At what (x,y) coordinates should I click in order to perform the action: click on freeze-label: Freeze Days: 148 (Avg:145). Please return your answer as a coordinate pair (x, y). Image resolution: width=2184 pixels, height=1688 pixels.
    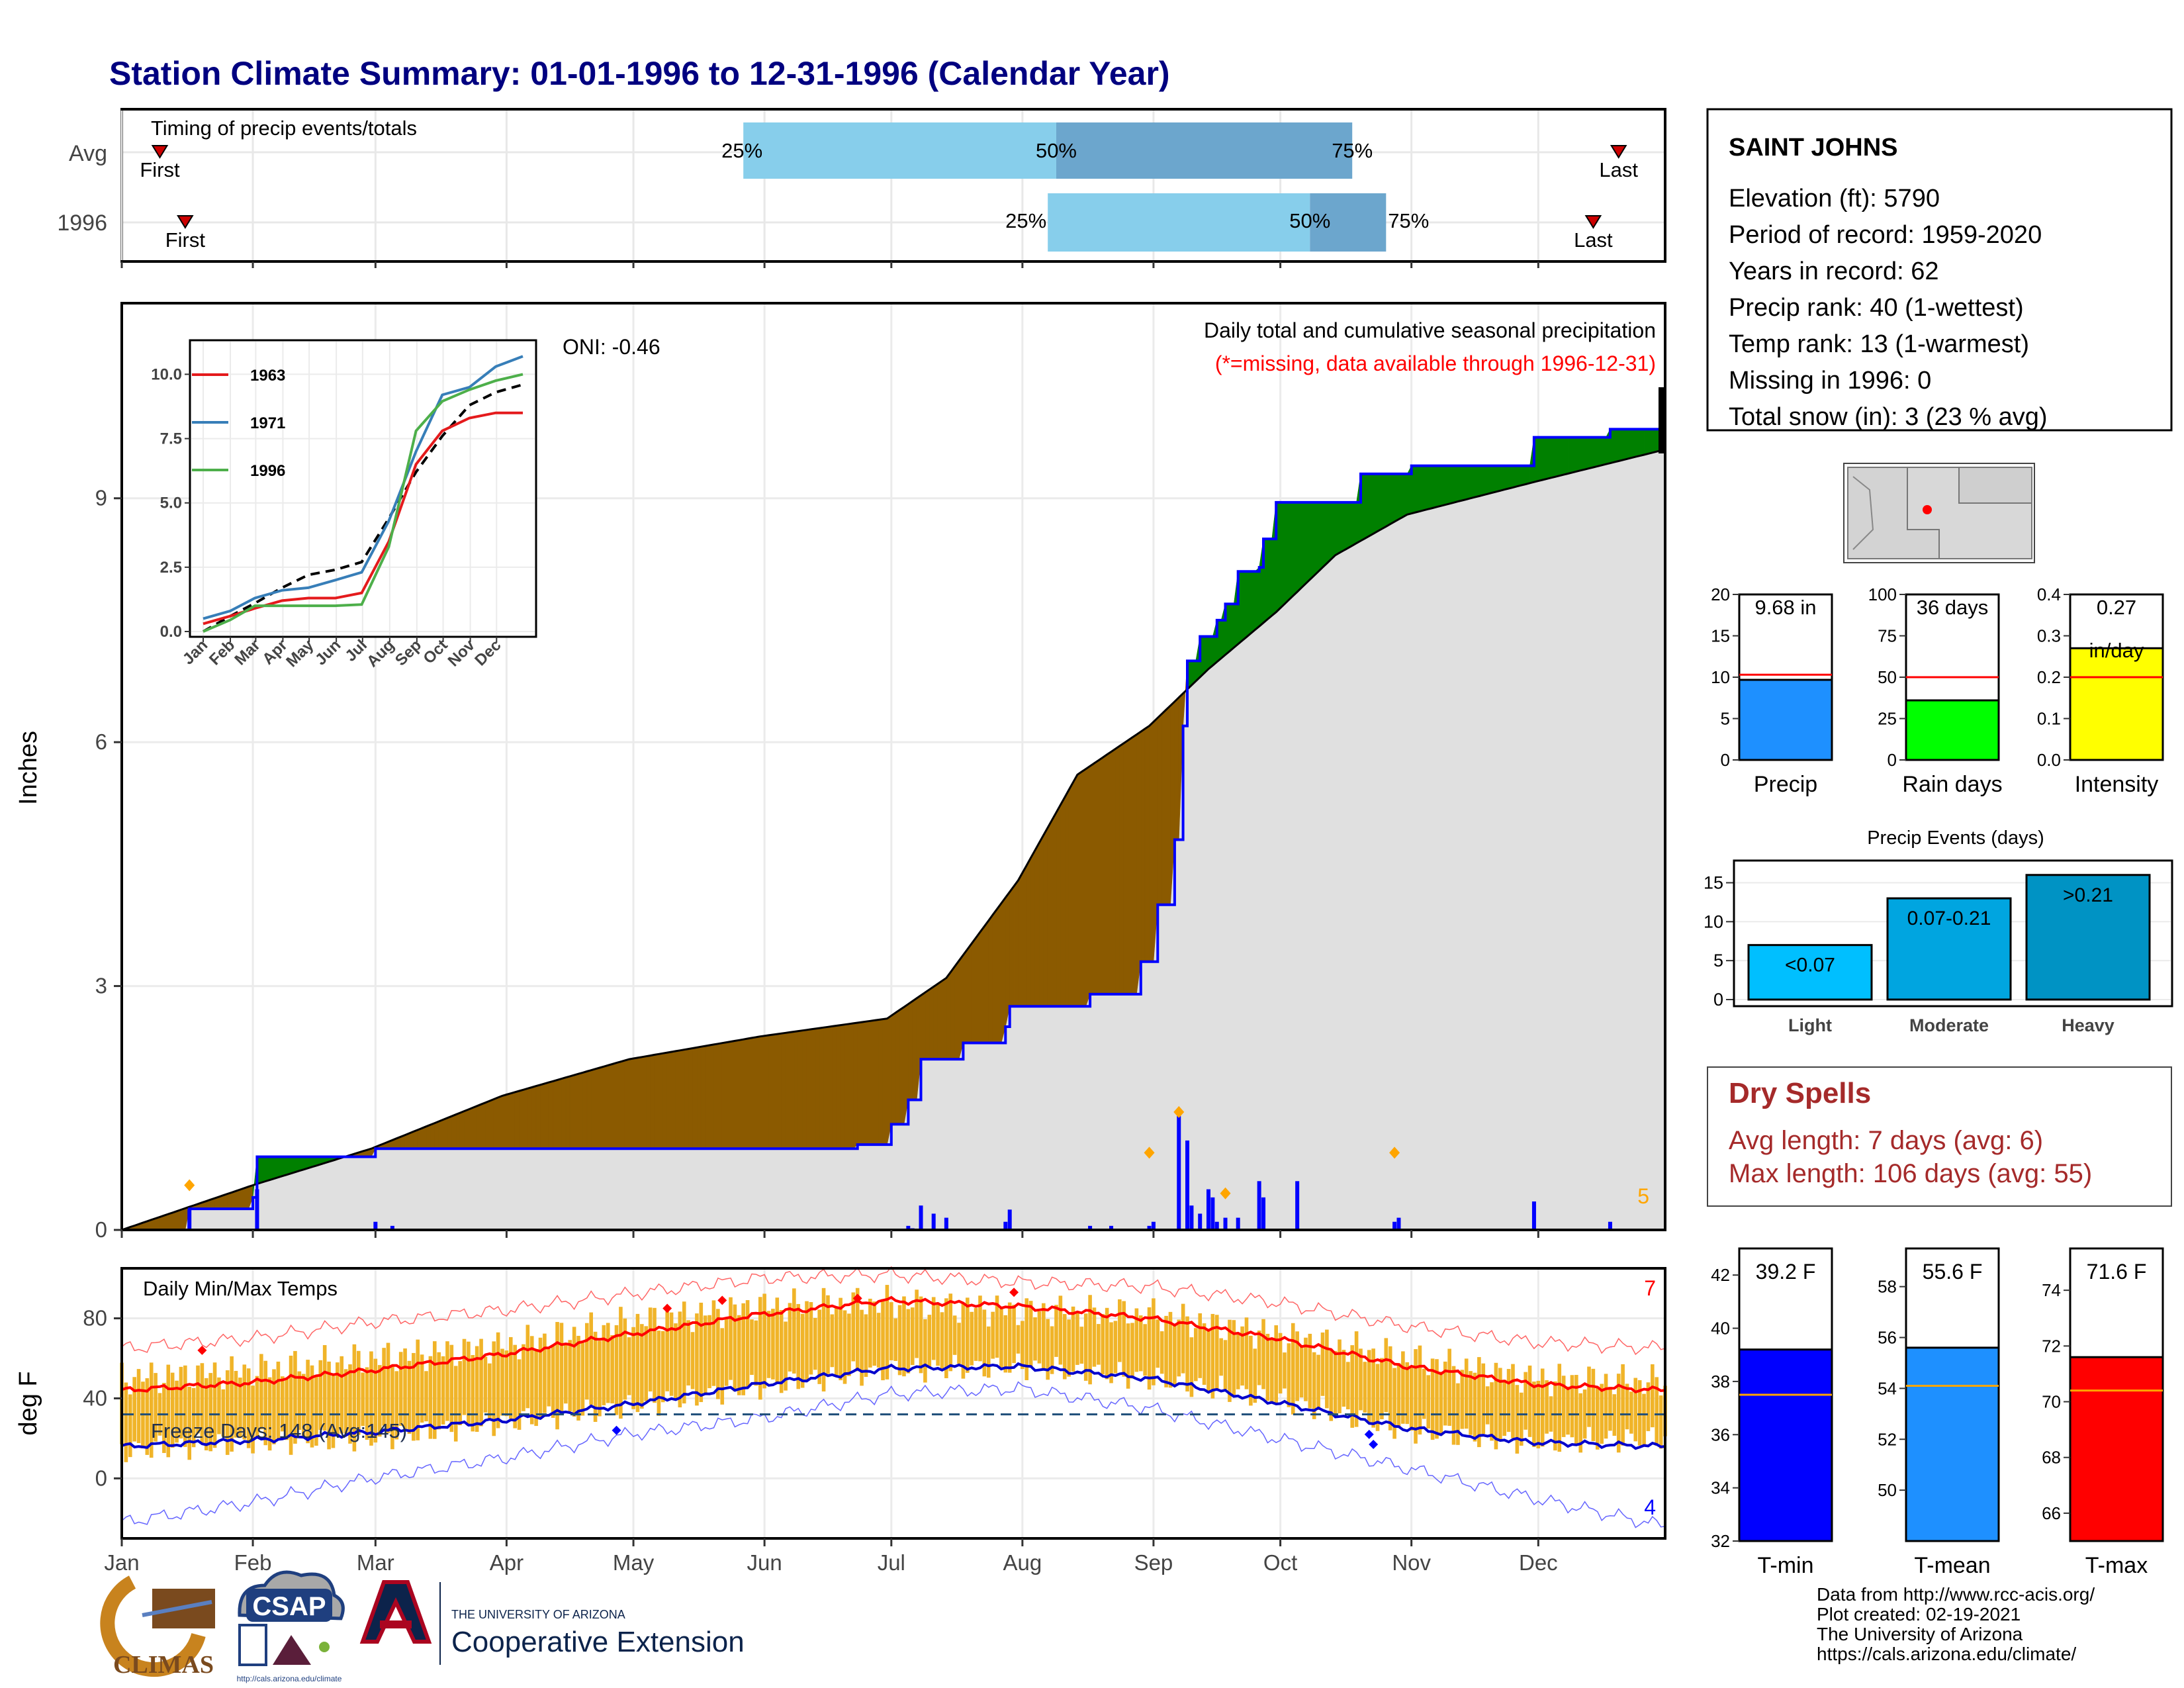
    Looking at the image, I should click on (279, 1430).